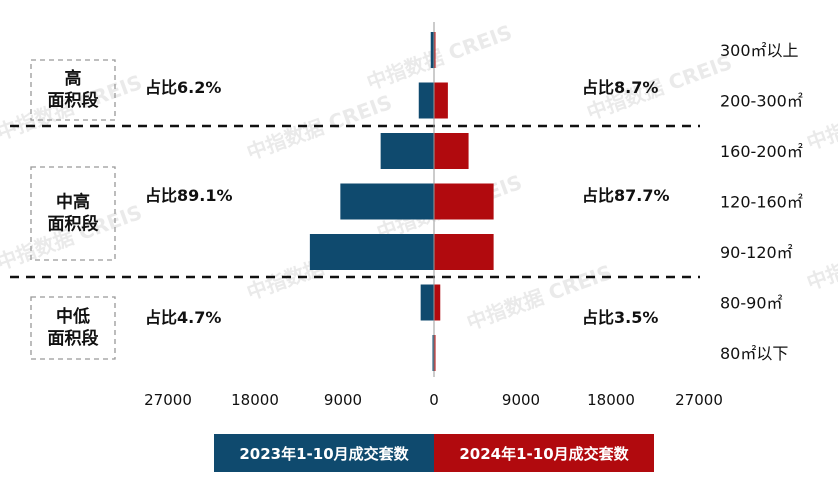  What do you see at coordinates (761, 151) in the screenshot?
I see `category-label: 160-200㎡` at bounding box center [761, 151].